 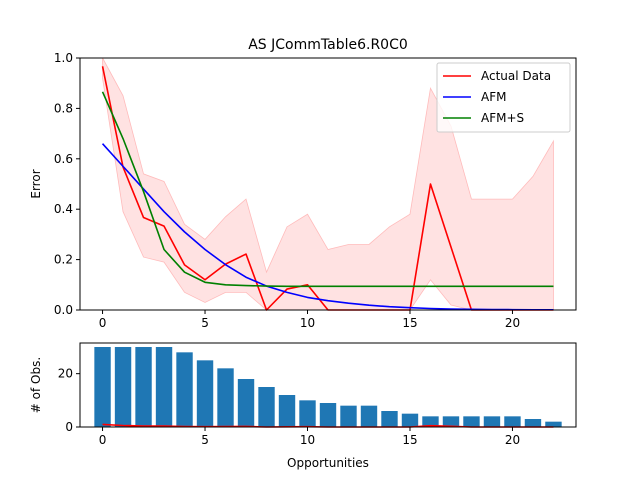 What do you see at coordinates (307, 323) in the screenshot?
I see `top-x-tick-label-10: 10` at bounding box center [307, 323].